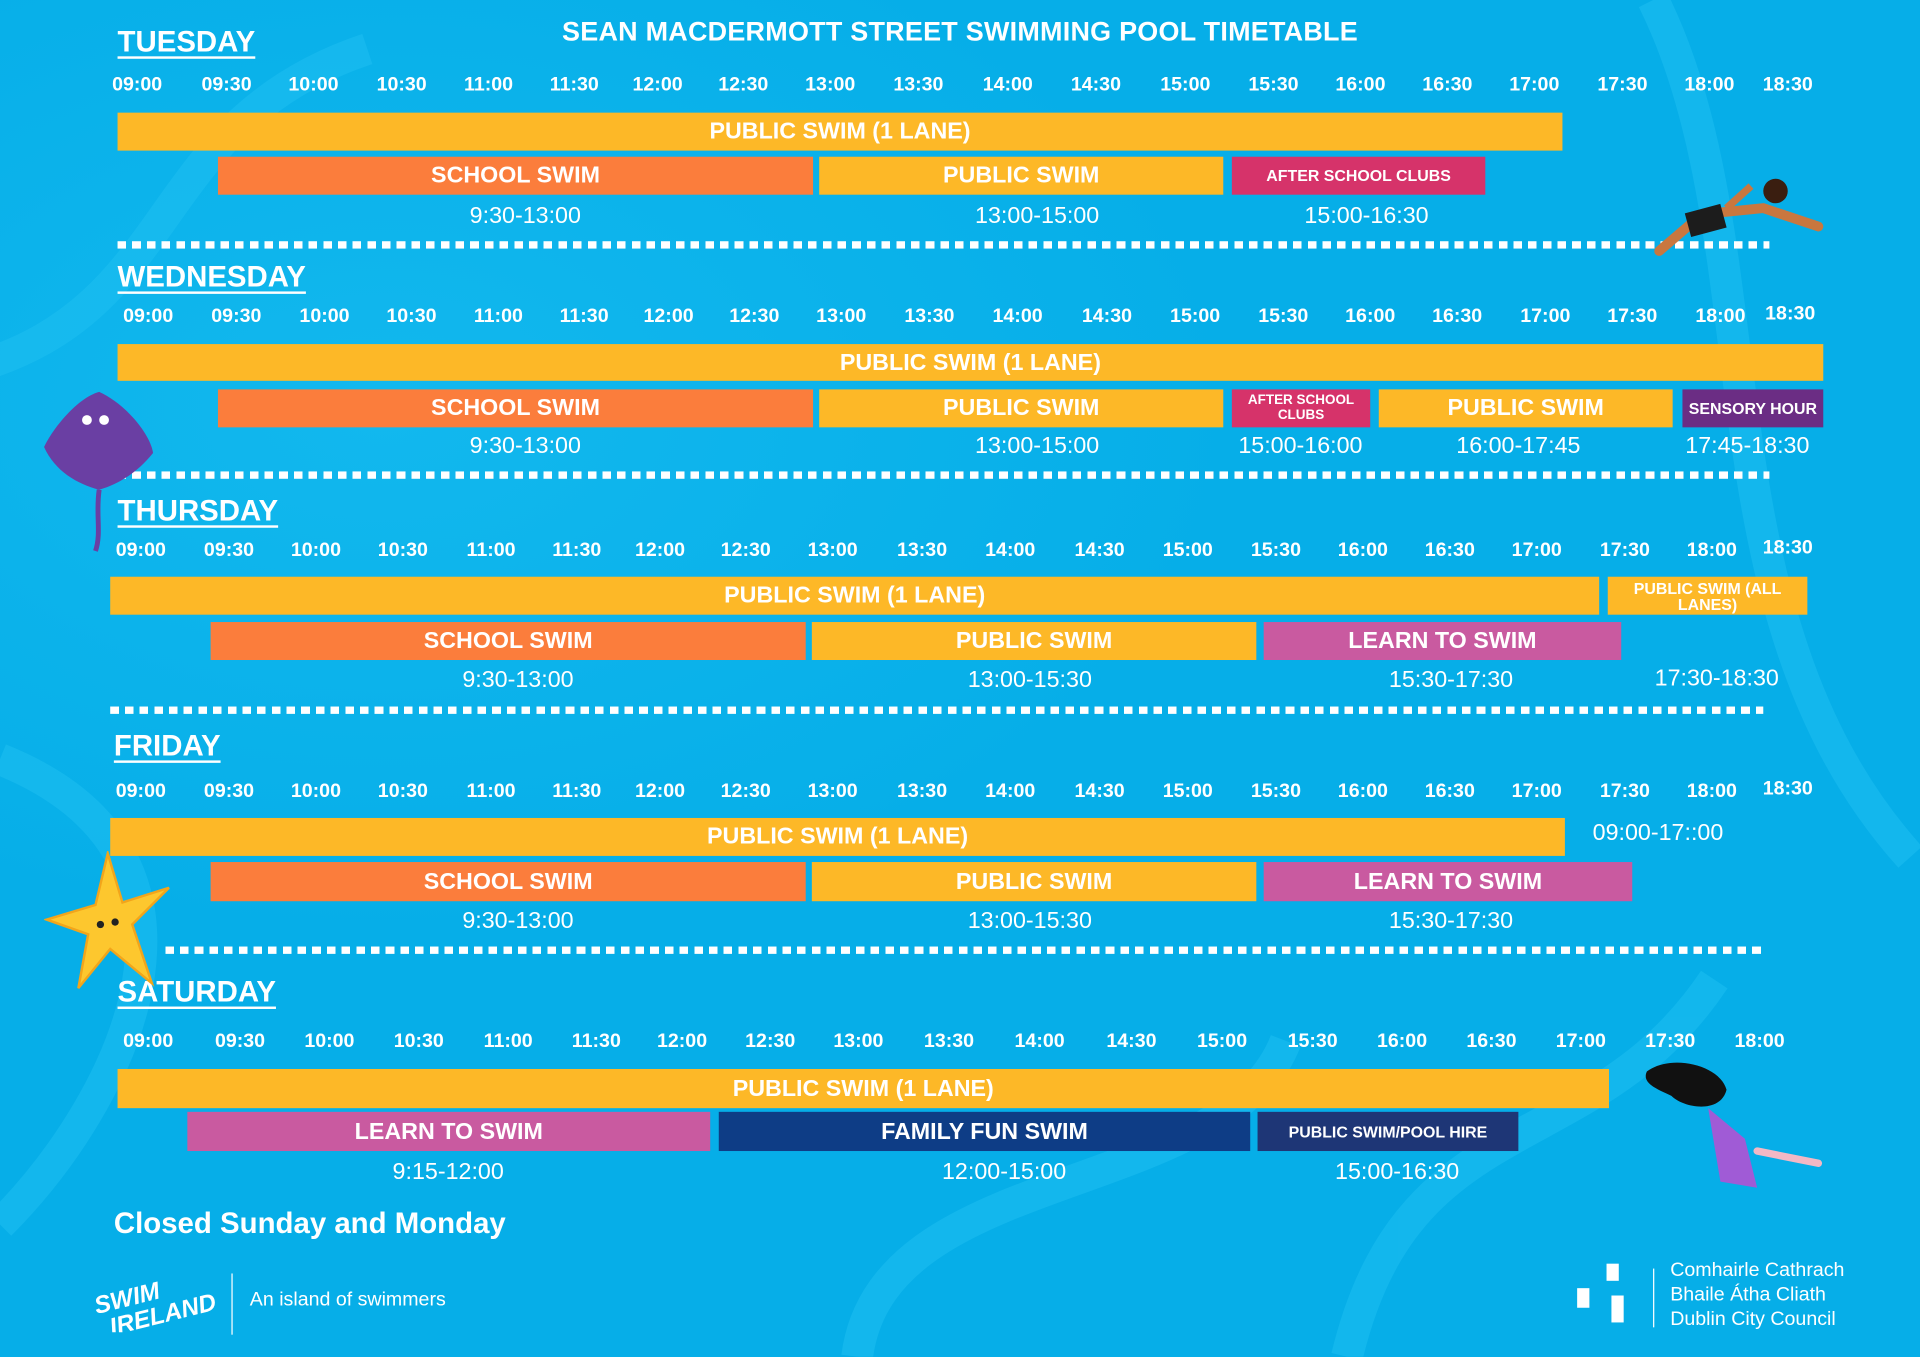 The width and height of the screenshot is (1920, 1357). What do you see at coordinates (1037, 446) in the screenshot?
I see `session-time-range: 13:00-15:00` at bounding box center [1037, 446].